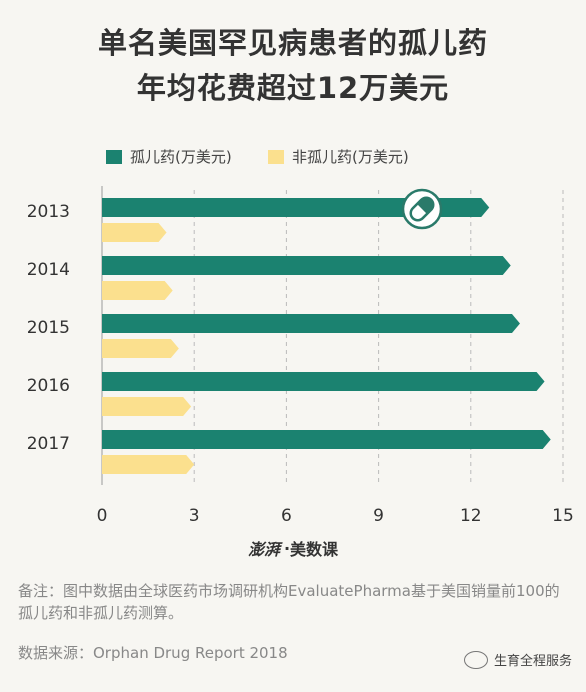 Image resolution: width=586 pixels, height=692 pixels. What do you see at coordinates (263, 549) in the screenshot?
I see `logo-mark: 澎湃` at bounding box center [263, 549].